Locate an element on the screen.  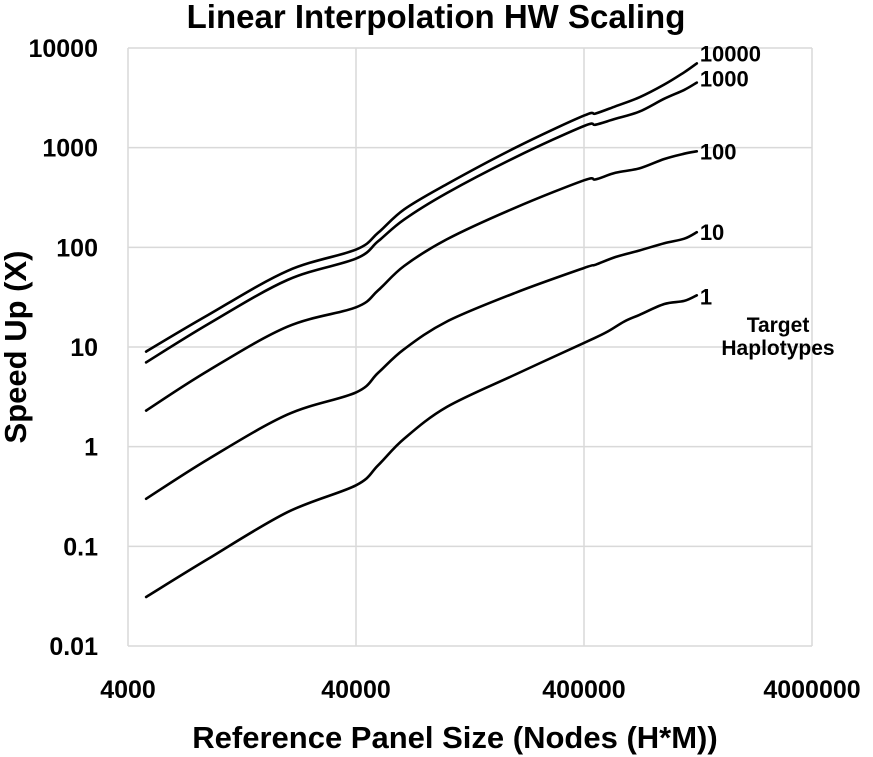
series-label-100: 100 is located at coordinates (718, 151).